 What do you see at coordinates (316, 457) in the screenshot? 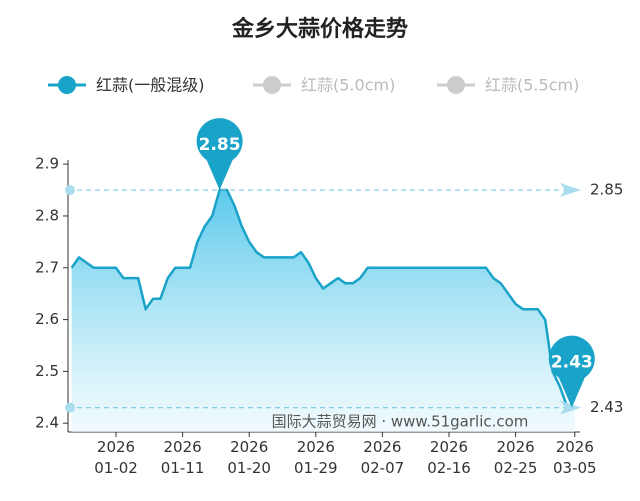
I see `x-tick-label: 2026 01-29` at bounding box center [316, 457].